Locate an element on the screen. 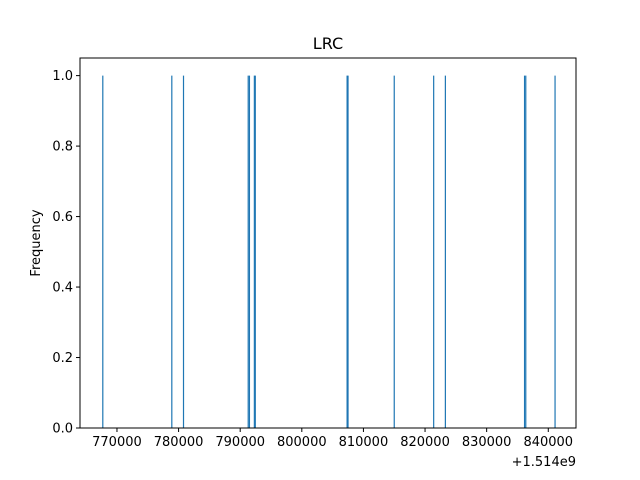 The height and width of the screenshot is (480, 640). y-axis: 0.0 0.2 0.4 0.6 0.8 1.0 is located at coordinates (66, 253).